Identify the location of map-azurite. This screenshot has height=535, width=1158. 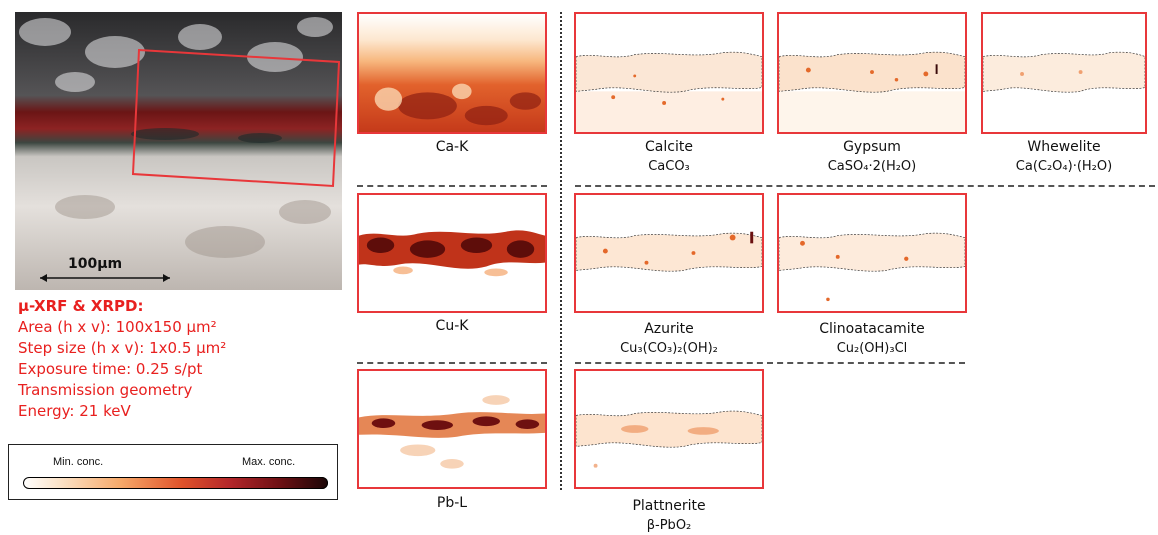
(669, 253).